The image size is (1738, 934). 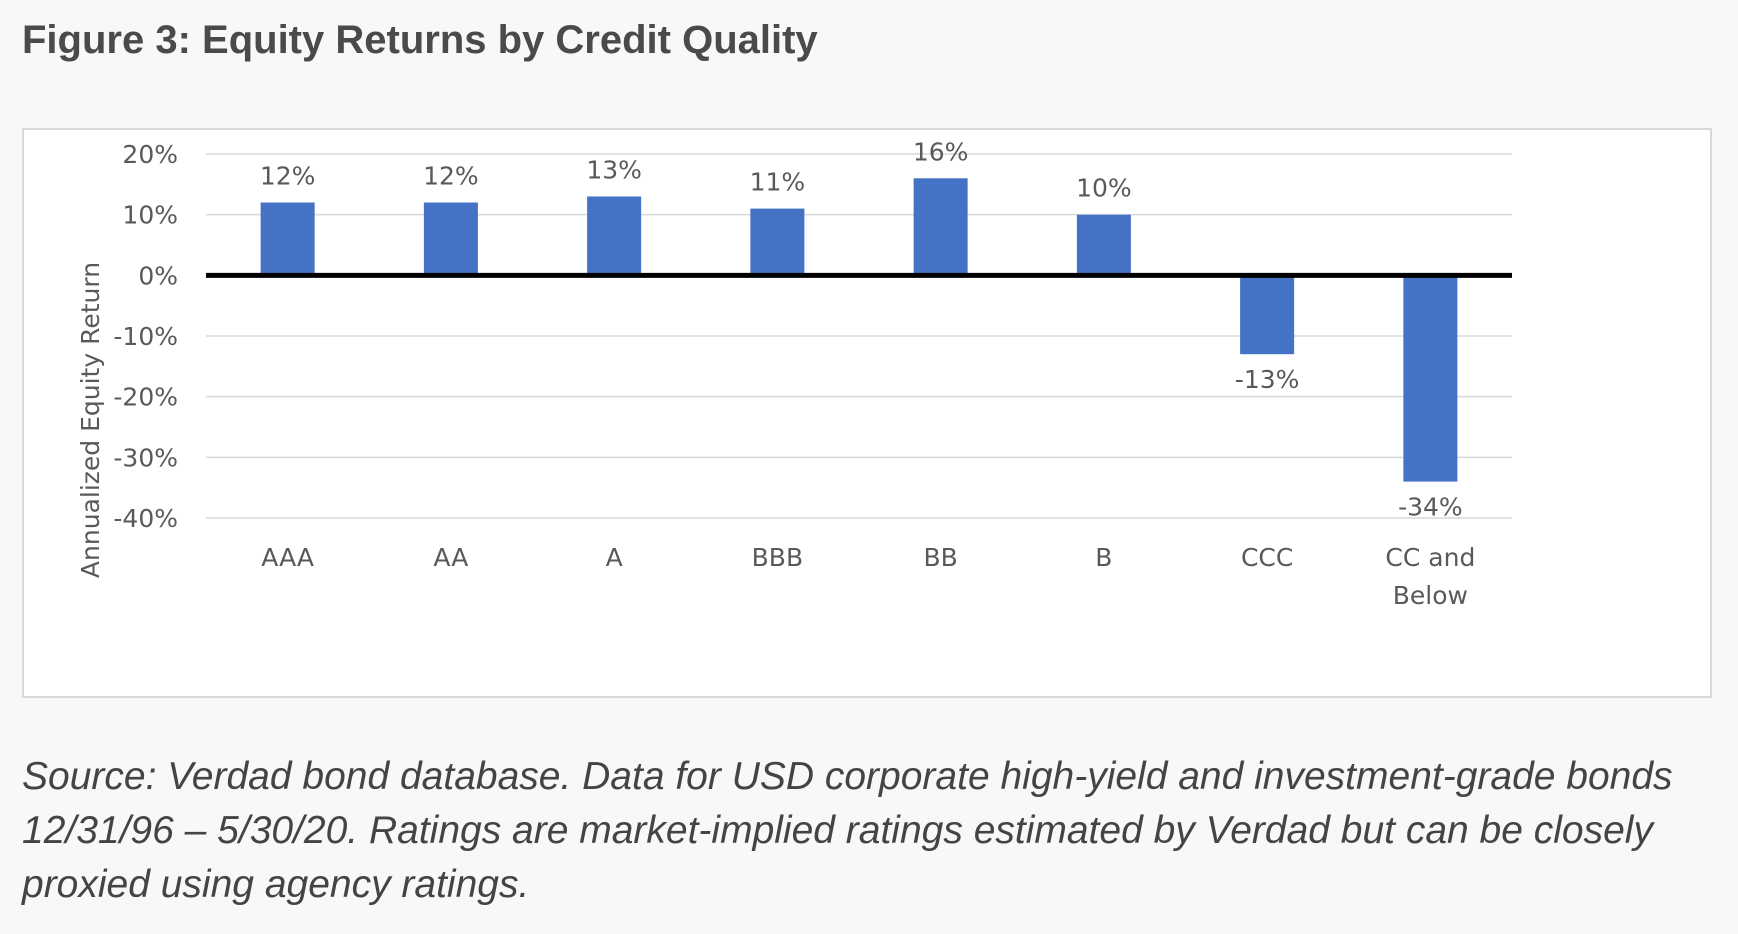 I want to click on x-category-label: CCC, so click(x=1267, y=557).